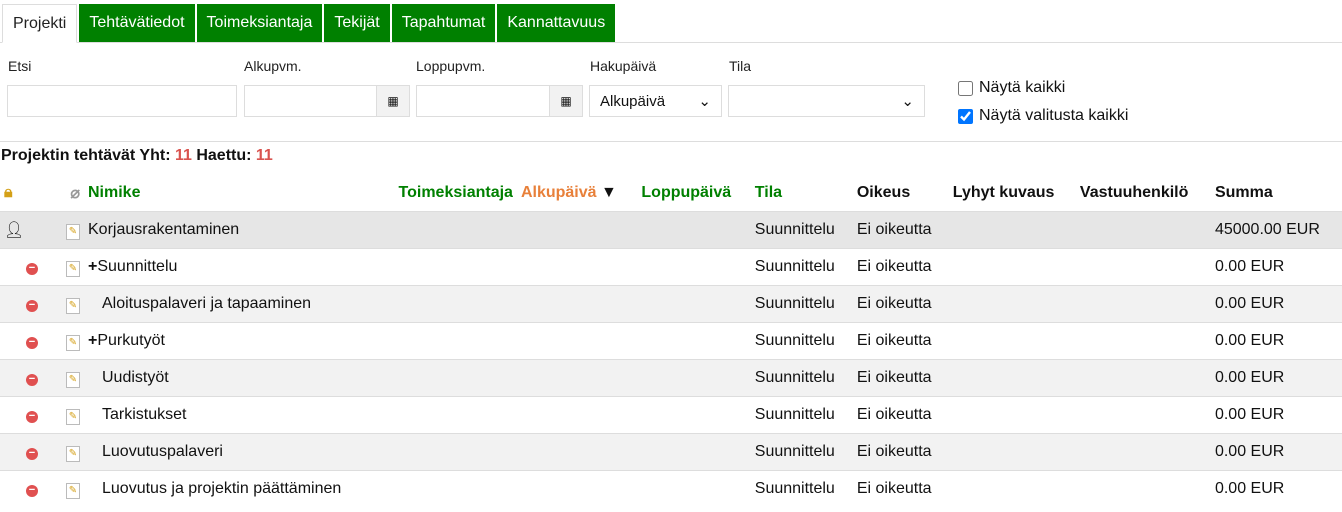  What do you see at coordinates (556, 23) in the screenshot?
I see `tab-kannattavuus: Kannattavuus` at bounding box center [556, 23].